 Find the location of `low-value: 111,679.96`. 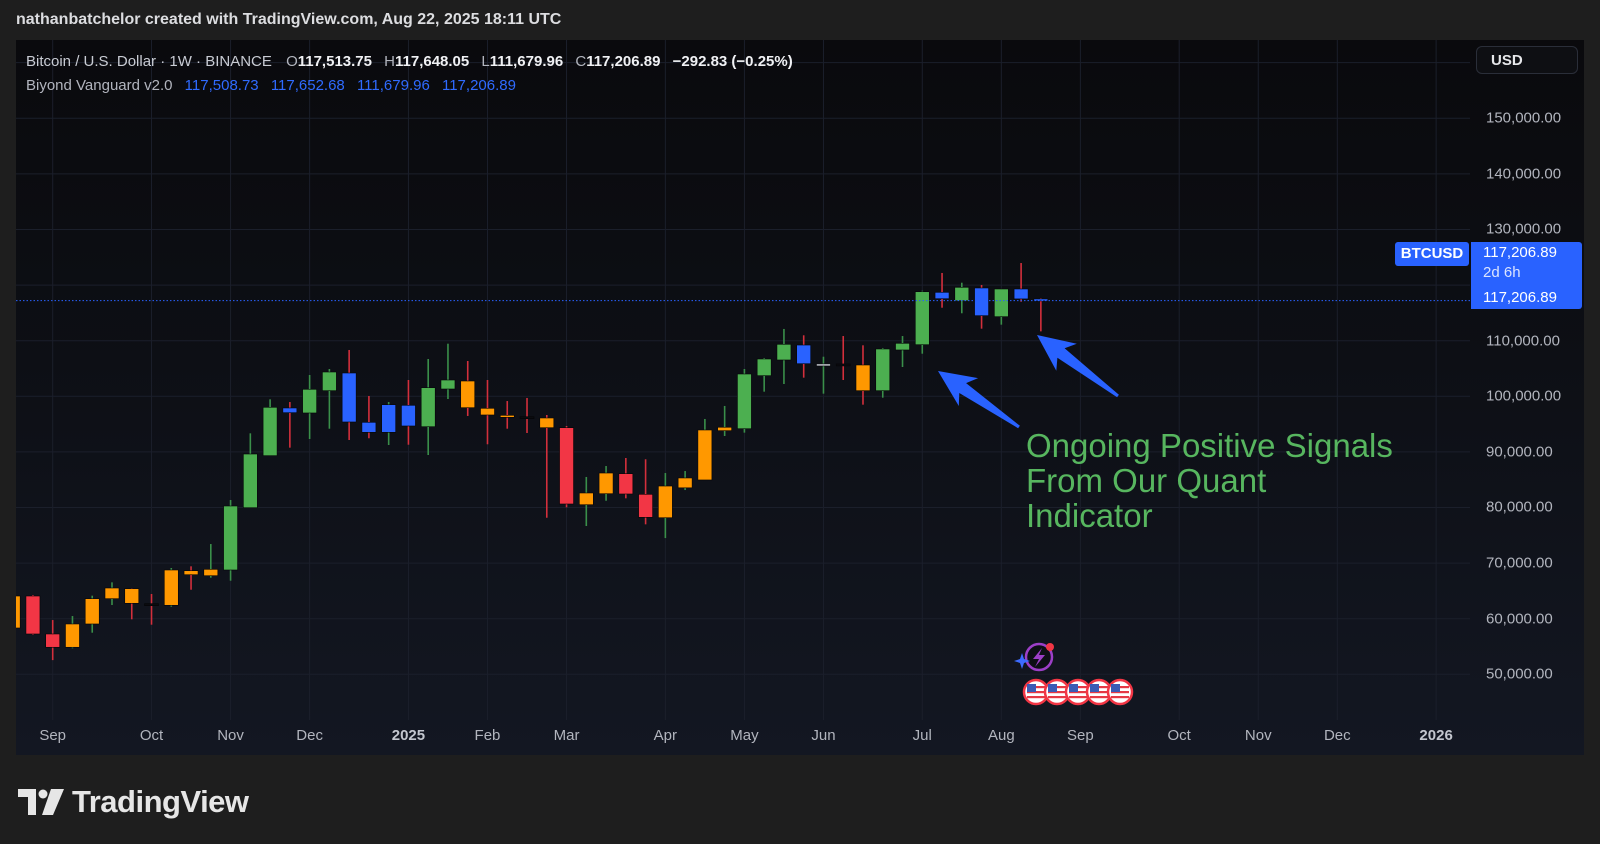

low-value: 111,679.96 is located at coordinates (526, 61).